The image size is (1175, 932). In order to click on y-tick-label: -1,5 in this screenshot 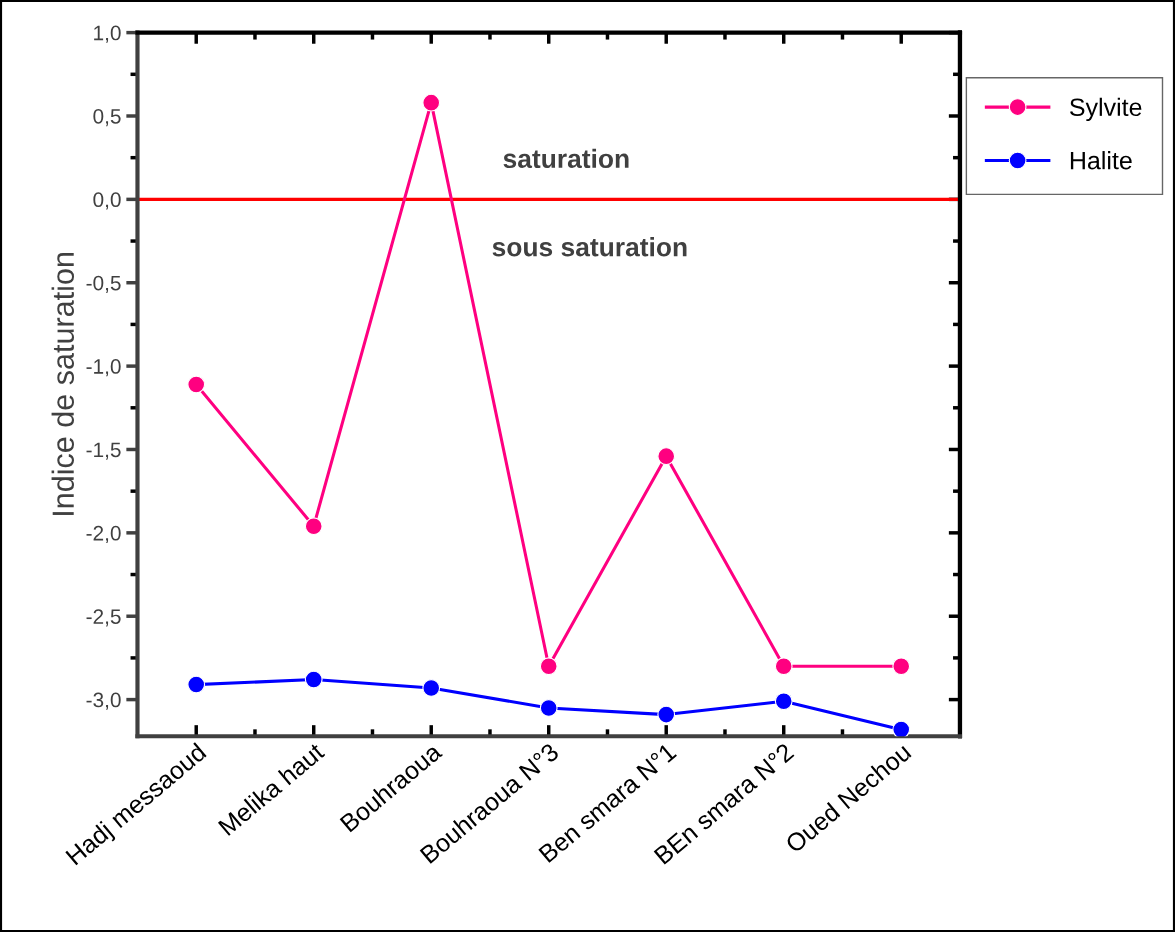, I will do `click(103, 451)`.